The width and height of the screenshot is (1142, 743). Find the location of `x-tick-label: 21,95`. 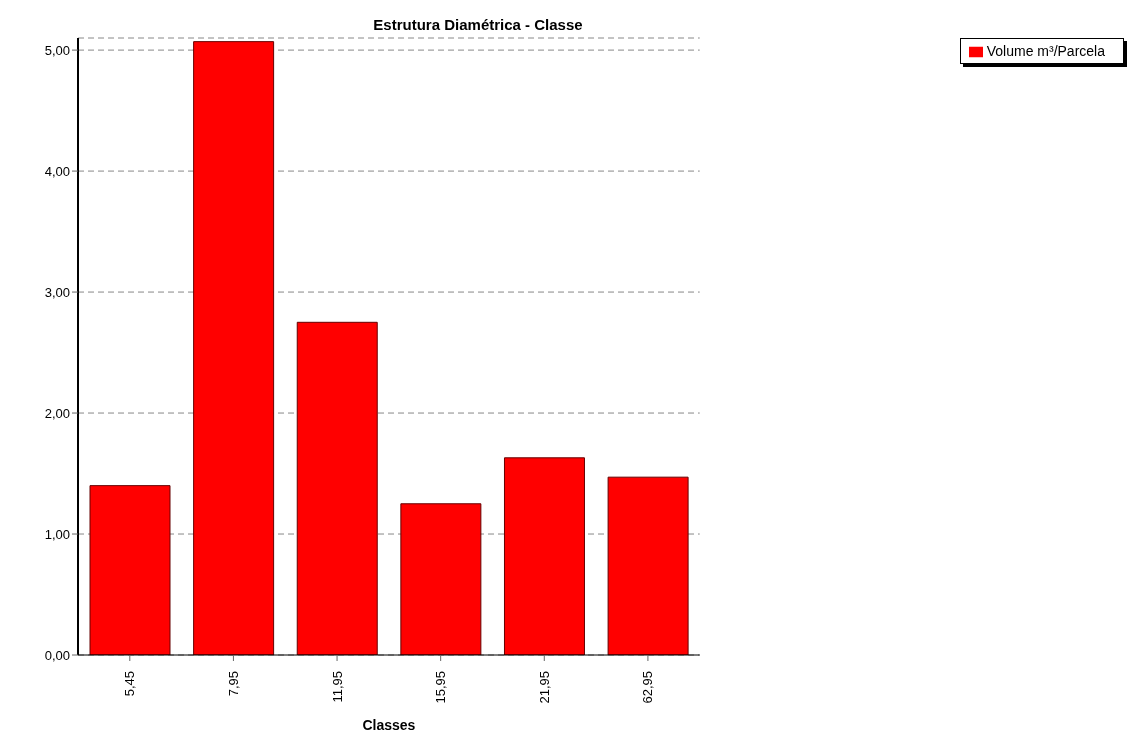

x-tick-label: 21,95 is located at coordinates (544, 687).